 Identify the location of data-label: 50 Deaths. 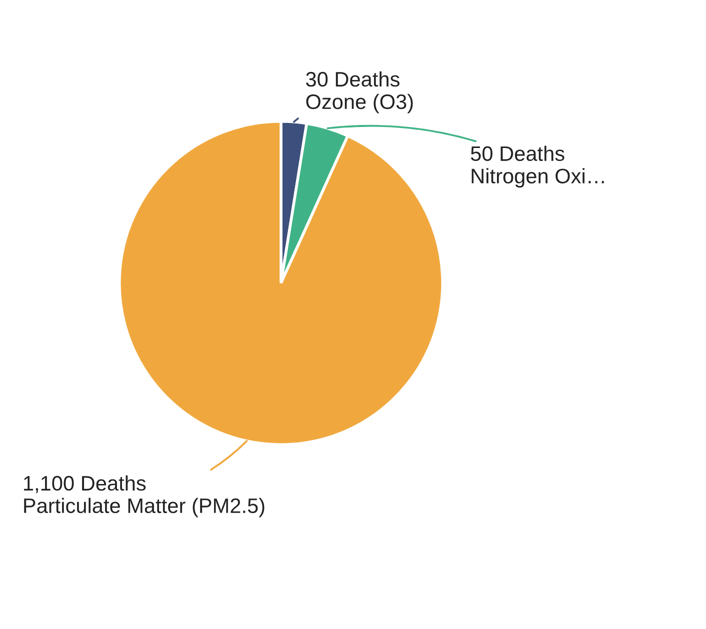
(517, 154).